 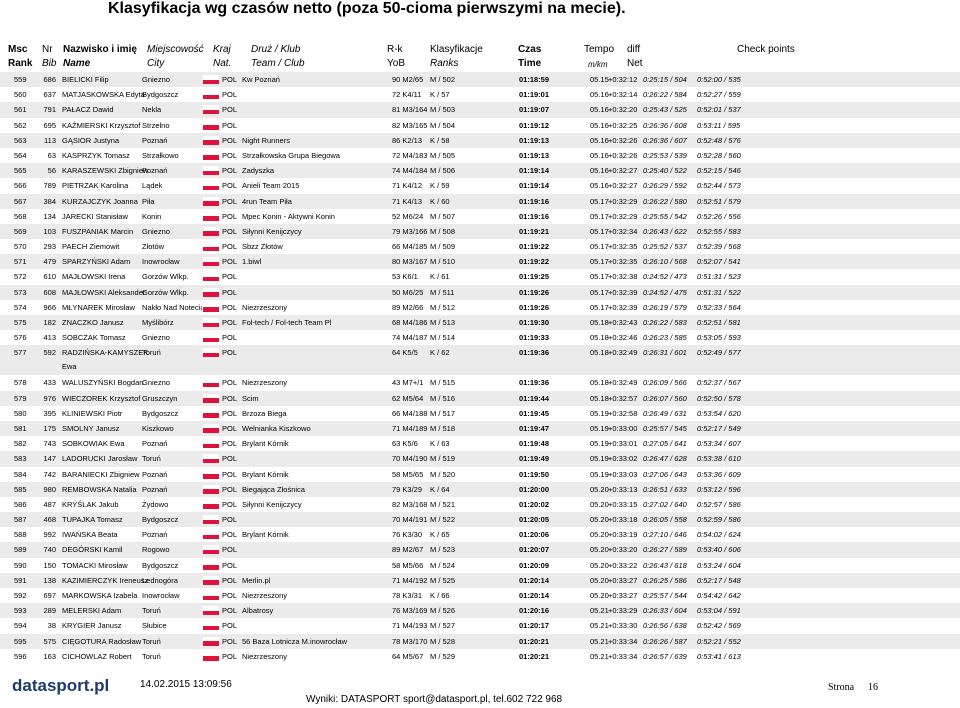 I want to click on header-label: Czas, so click(x=530, y=49).